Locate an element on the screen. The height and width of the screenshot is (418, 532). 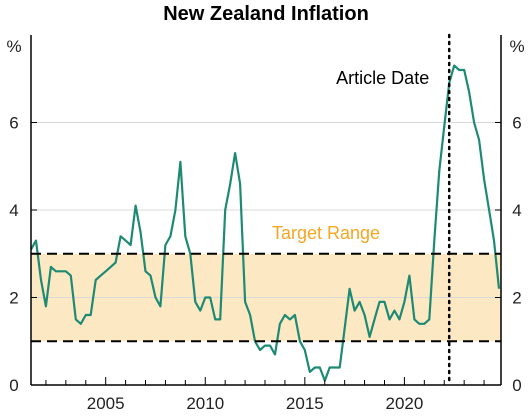
chart-title: New Zealand Inflation is located at coordinates (266, 14).